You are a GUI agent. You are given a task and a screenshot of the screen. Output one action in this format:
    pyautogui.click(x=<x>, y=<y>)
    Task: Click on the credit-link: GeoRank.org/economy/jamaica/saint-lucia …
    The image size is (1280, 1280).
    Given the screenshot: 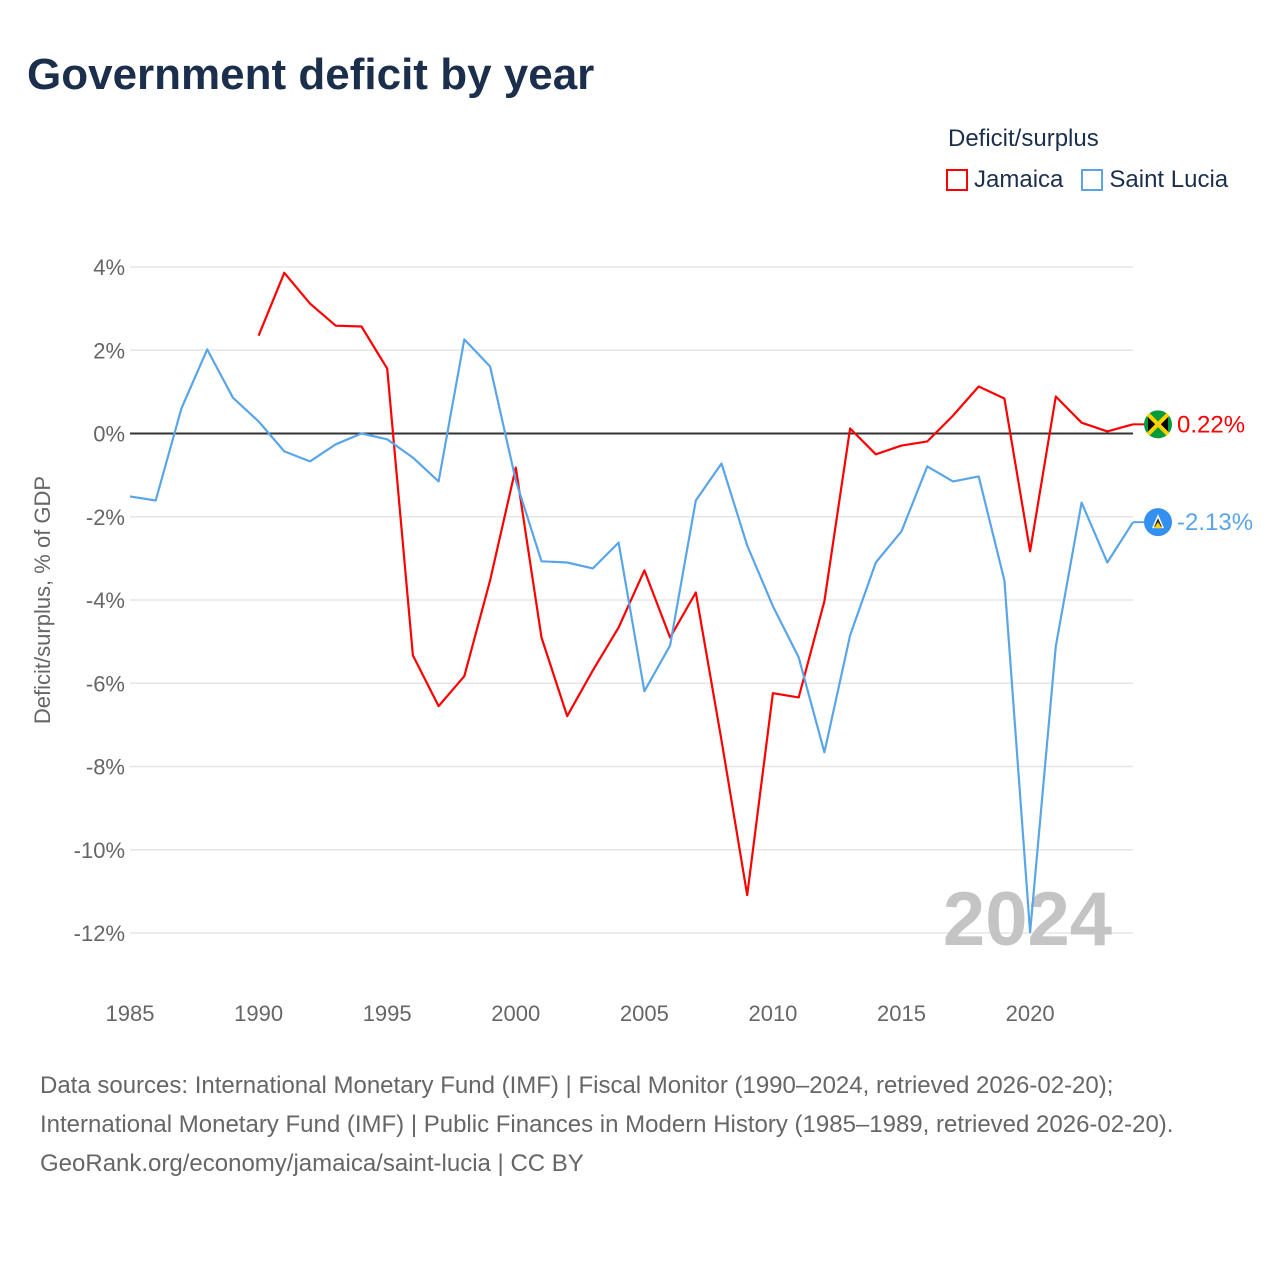 What is the action you would take?
    pyautogui.click(x=312, y=1163)
    